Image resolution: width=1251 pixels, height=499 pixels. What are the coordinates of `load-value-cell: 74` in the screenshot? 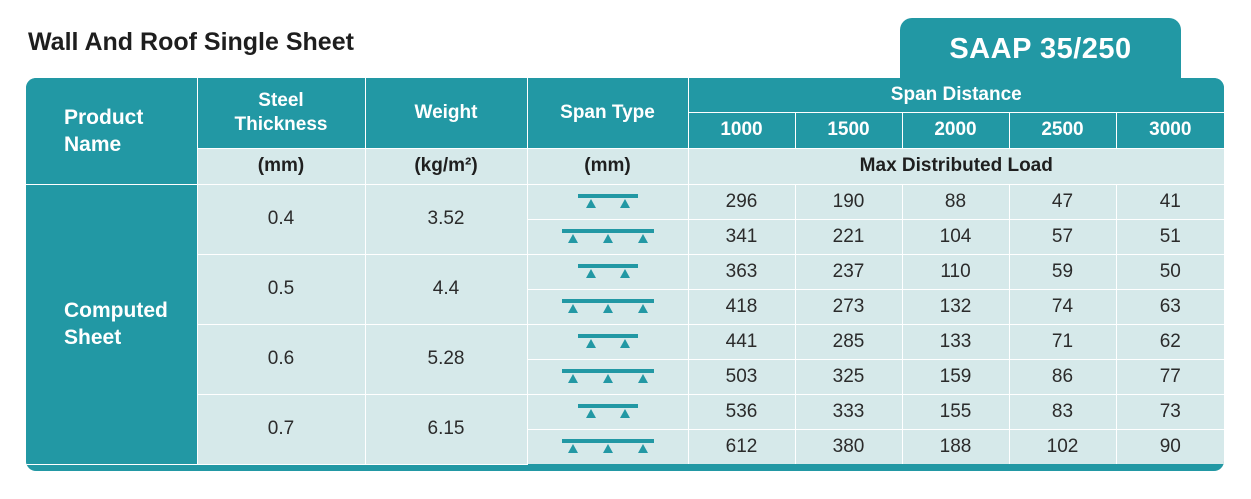 It's located at (1062, 306).